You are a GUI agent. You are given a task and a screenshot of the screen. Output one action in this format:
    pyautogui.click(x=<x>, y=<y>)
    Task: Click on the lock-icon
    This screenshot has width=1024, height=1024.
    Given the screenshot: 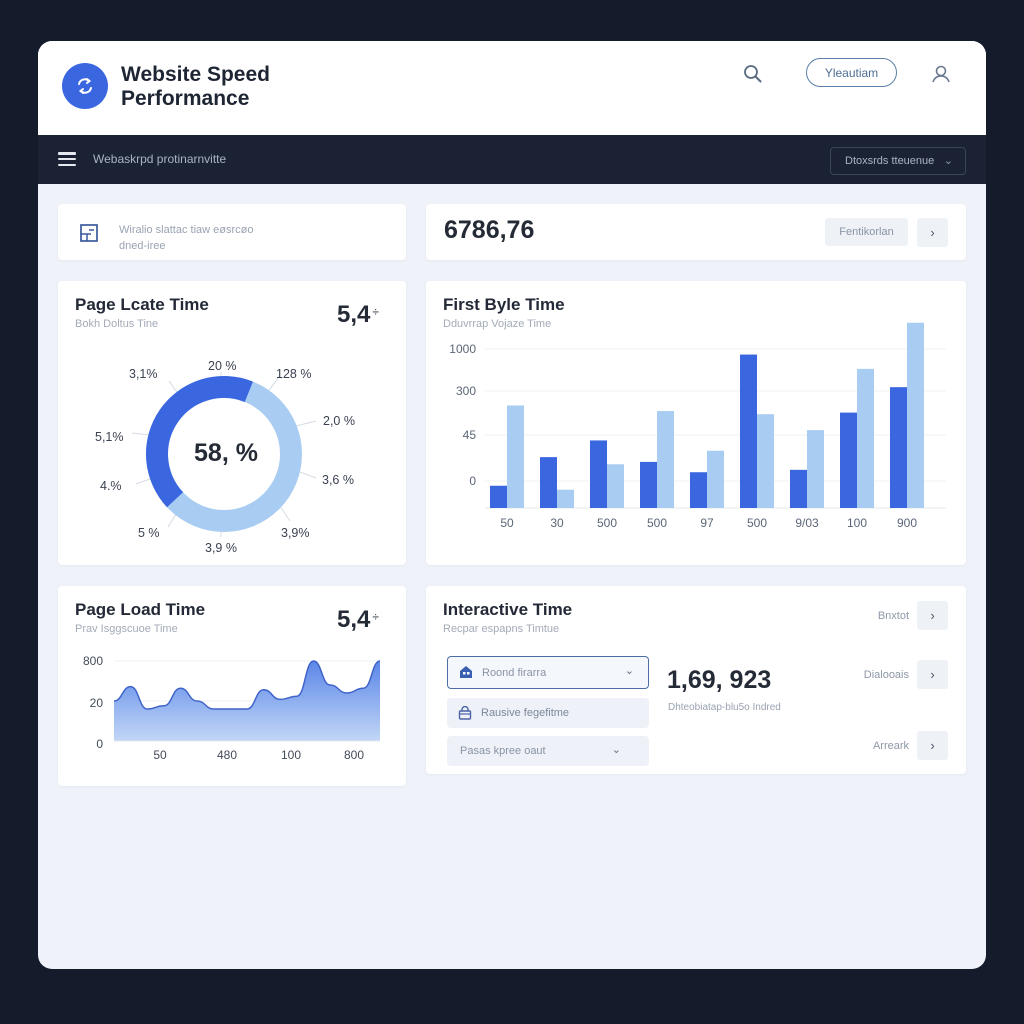 What is the action you would take?
    pyautogui.click(x=465, y=712)
    